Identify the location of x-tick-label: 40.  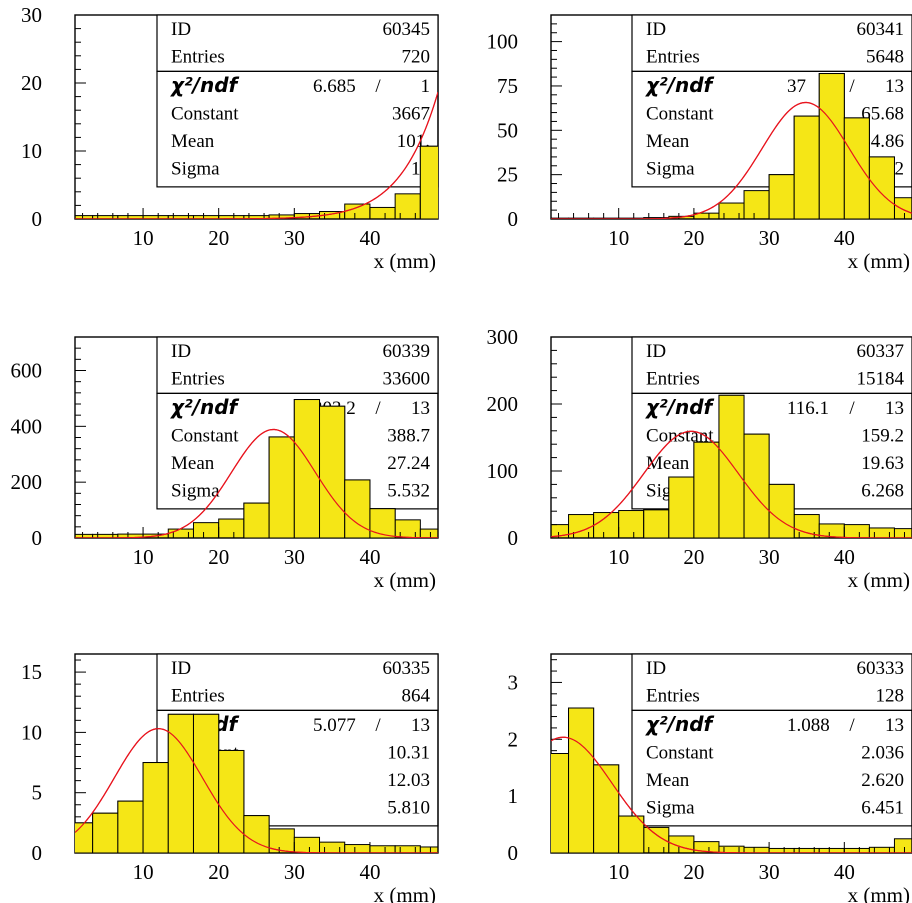
(369, 872).